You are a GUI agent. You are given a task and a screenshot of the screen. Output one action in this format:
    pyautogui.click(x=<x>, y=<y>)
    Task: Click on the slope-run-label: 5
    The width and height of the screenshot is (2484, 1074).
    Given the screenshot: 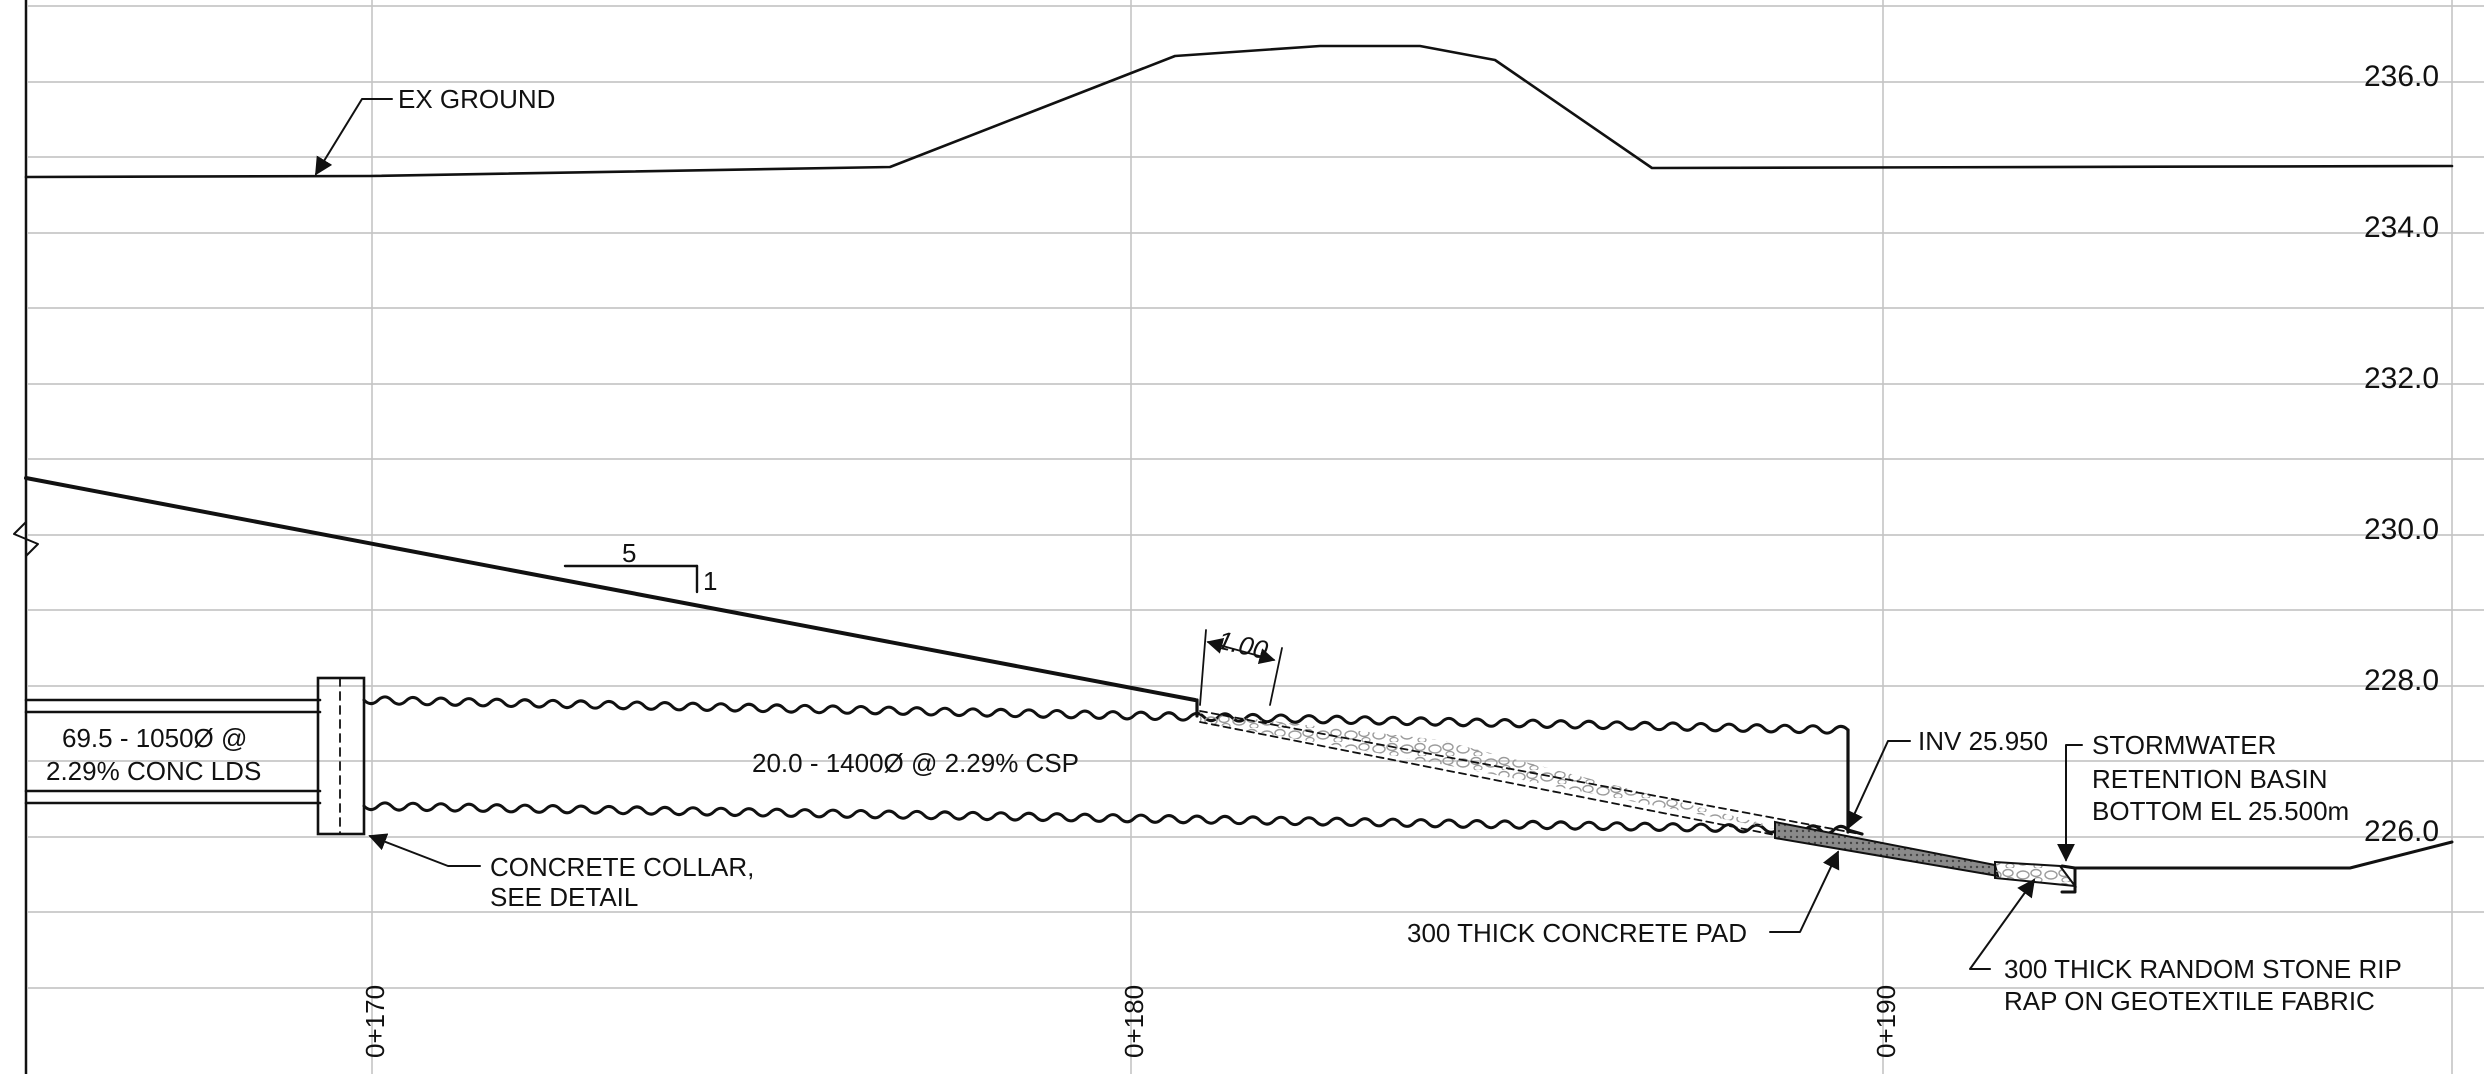 What is the action you would take?
    pyautogui.click(x=629, y=553)
    